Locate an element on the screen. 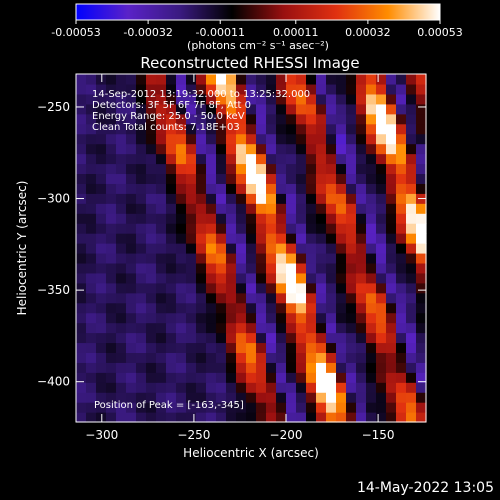 The height and width of the screenshot is (500, 500). y-tick-label: −350 is located at coordinates (53, 290).